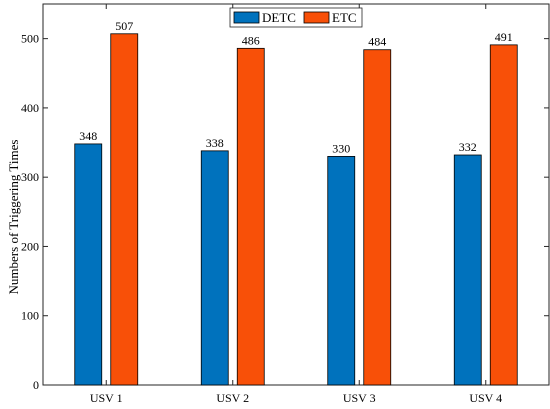  Describe the element at coordinates (485, 398) in the screenshot. I see `x-tick-label: USV 4` at that location.